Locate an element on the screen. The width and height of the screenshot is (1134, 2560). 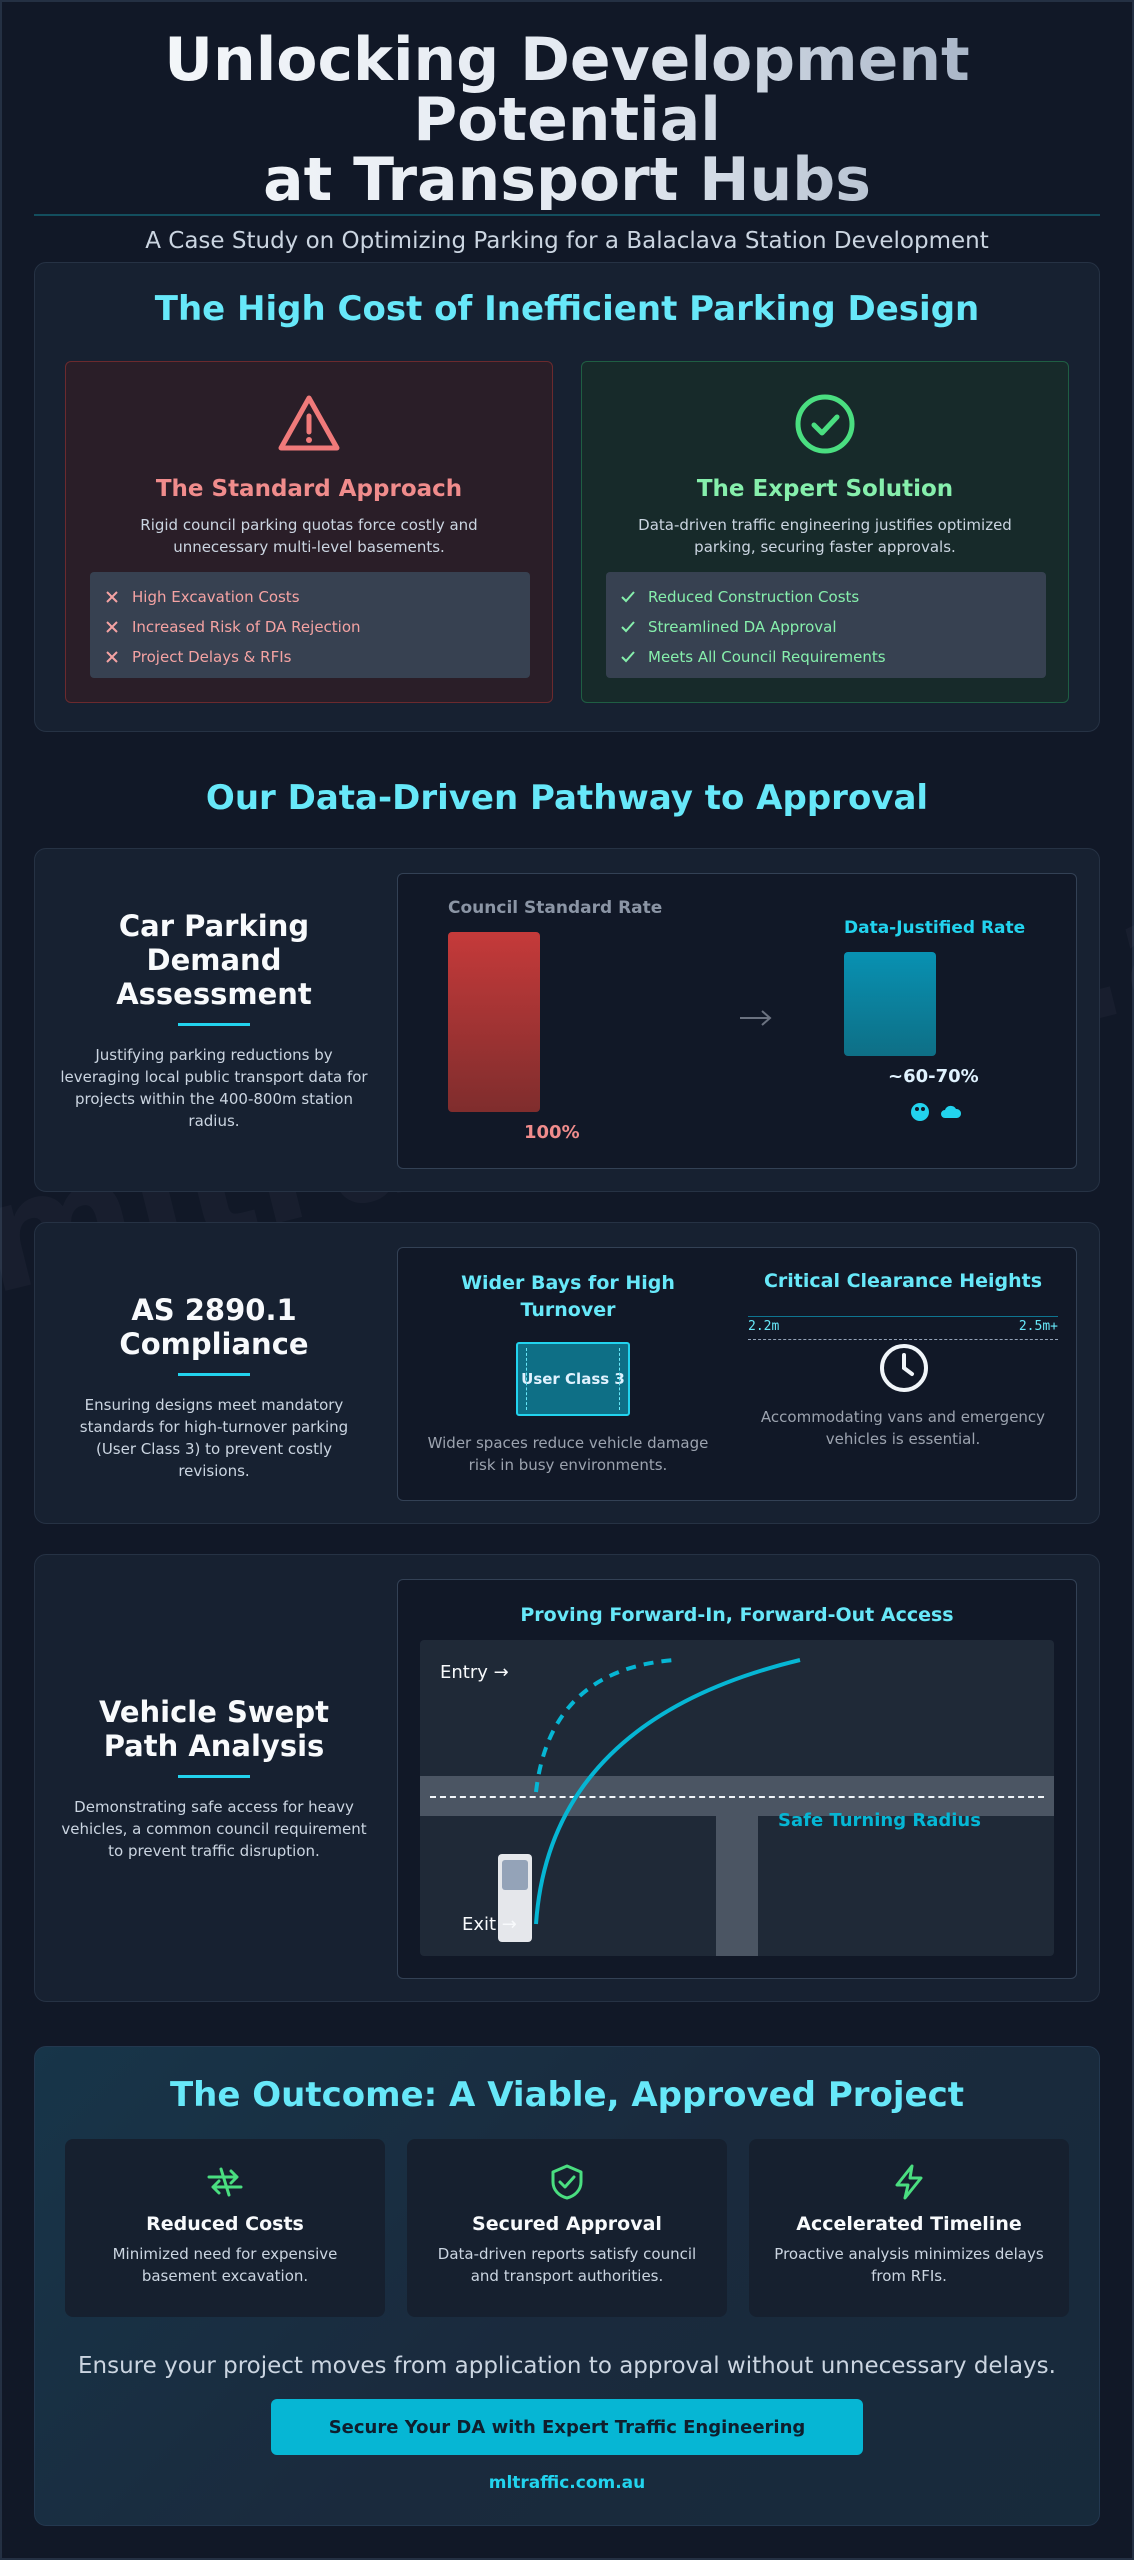
bay-label: User Class 3 is located at coordinates (573, 1379).